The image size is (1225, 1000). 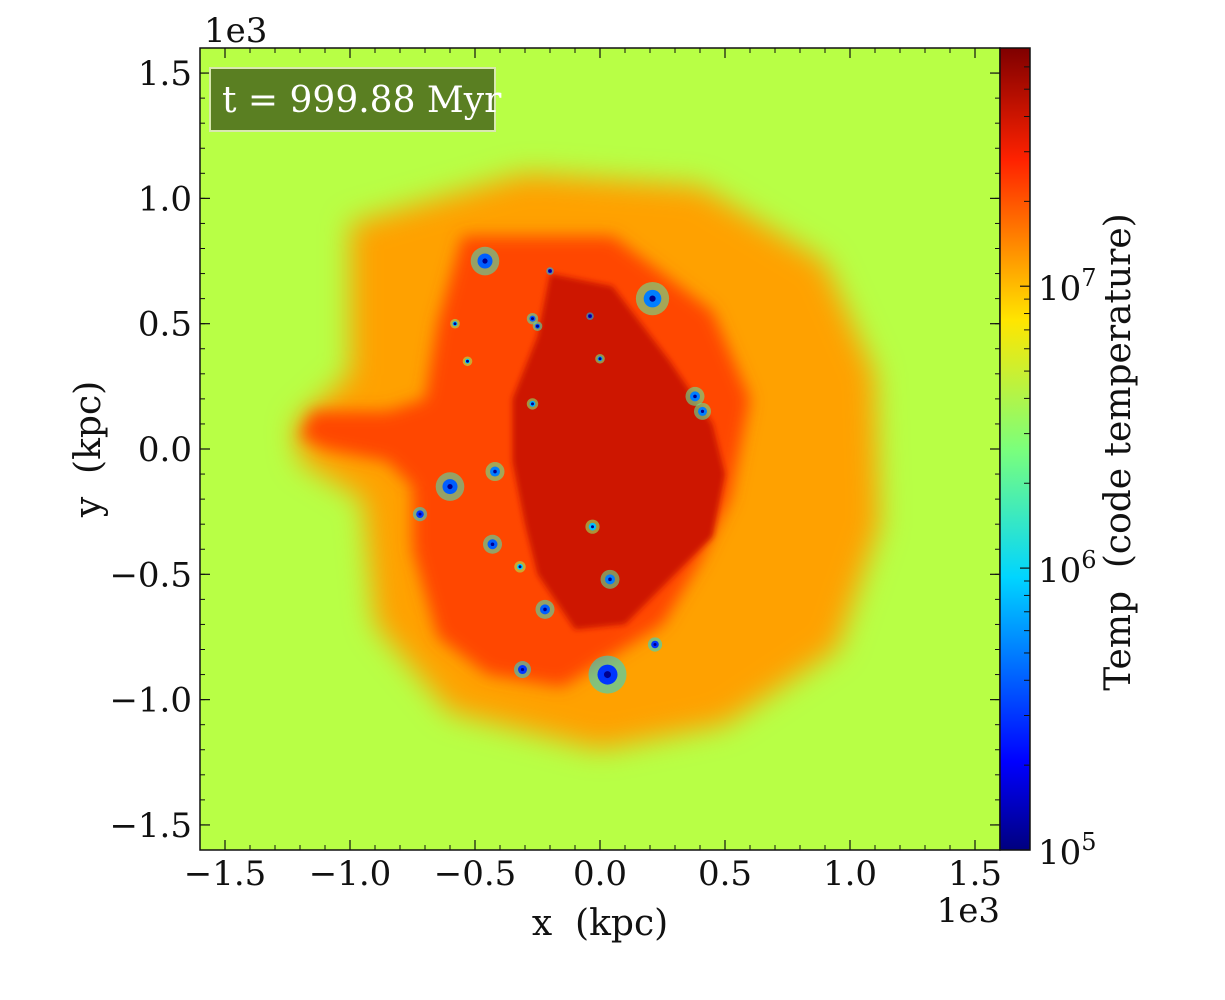 What do you see at coordinates (88, 449) in the screenshot?
I see `y-axis-title: y (kpc)` at bounding box center [88, 449].